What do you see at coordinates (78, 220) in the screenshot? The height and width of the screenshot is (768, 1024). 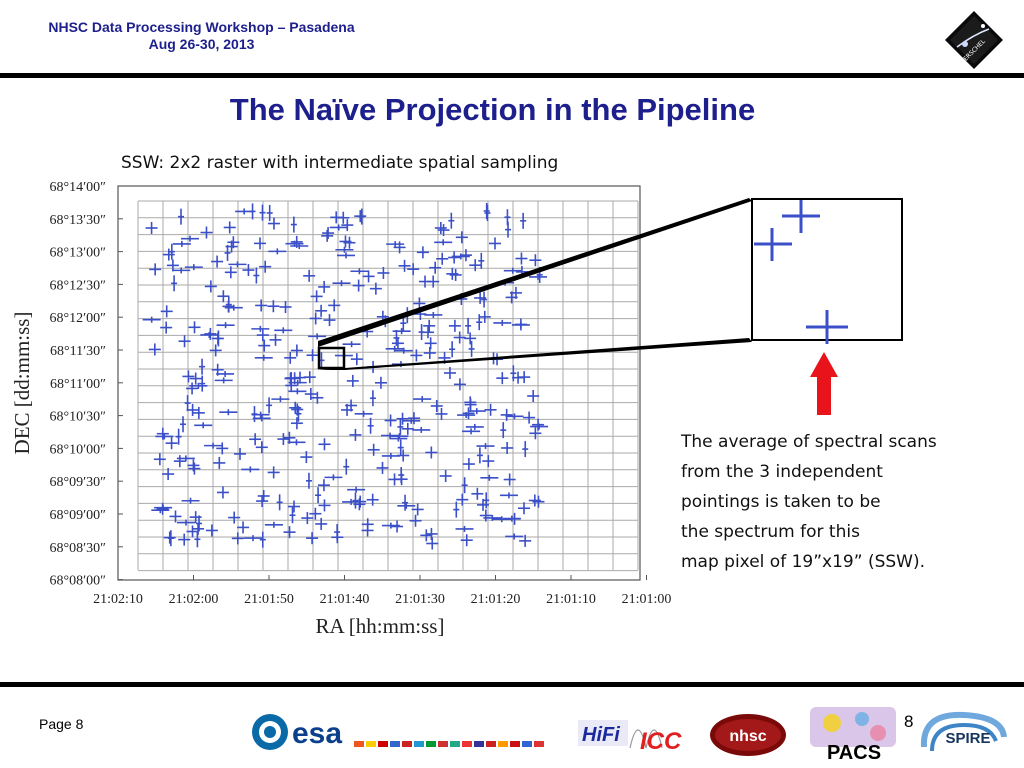 I see `y-tick-label: 68°13′30″` at bounding box center [78, 220].